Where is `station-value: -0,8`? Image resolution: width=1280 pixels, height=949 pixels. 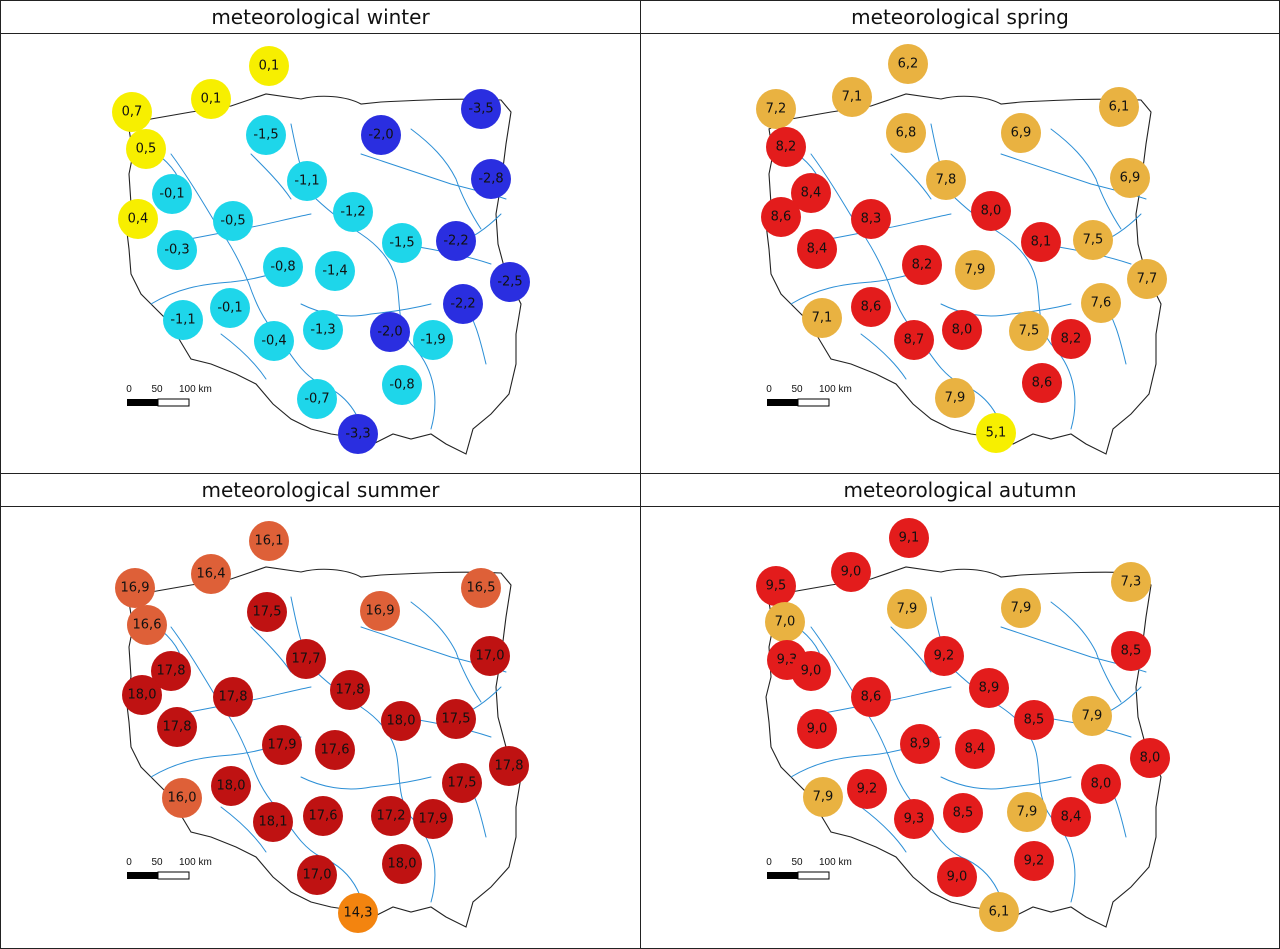
station-value: -0,8 is located at coordinates (401, 385).